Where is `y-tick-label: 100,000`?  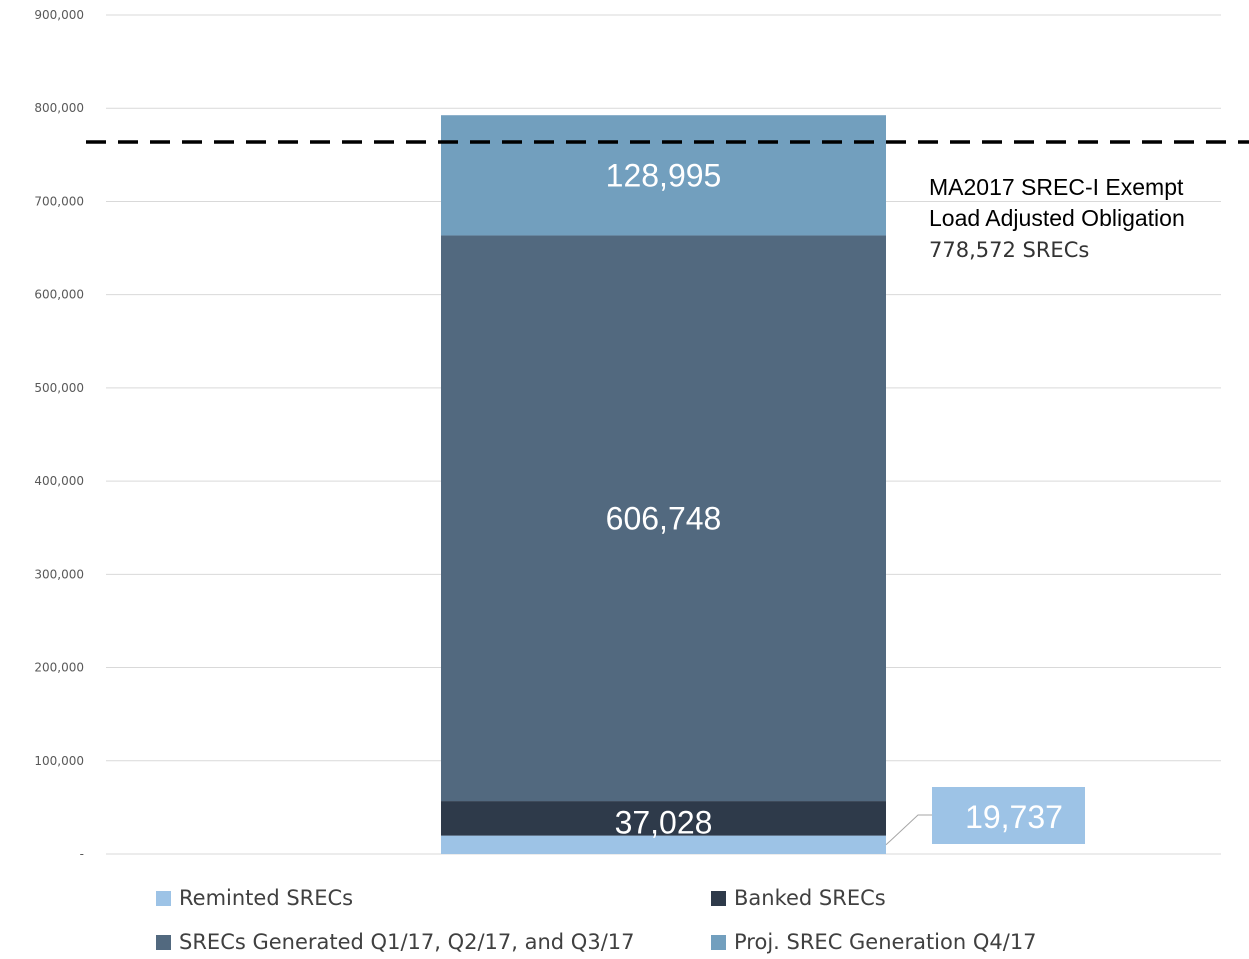
y-tick-label: 100,000 is located at coordinates (59, 761).